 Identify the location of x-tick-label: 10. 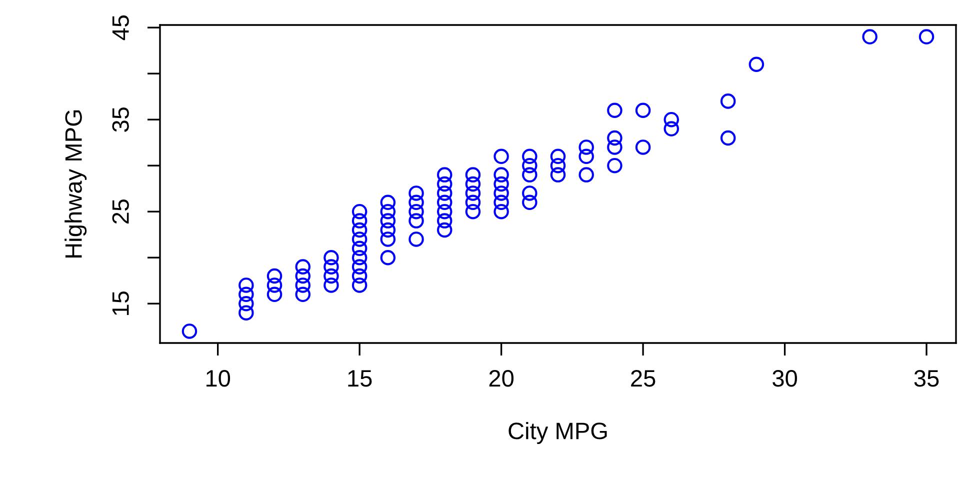
(218, 378).